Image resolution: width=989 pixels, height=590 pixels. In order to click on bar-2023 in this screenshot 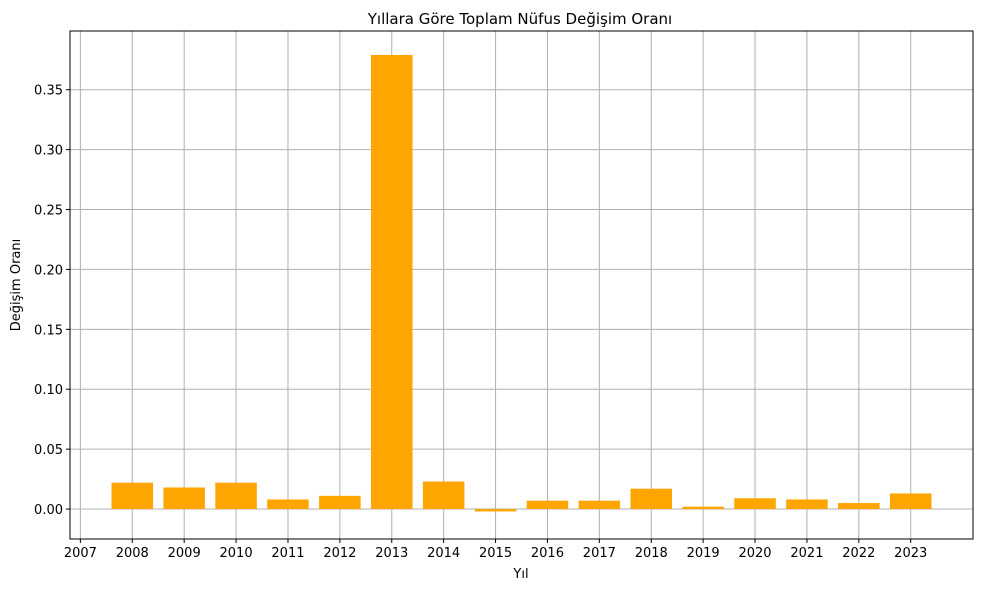, I will do `click(910, 501)`.